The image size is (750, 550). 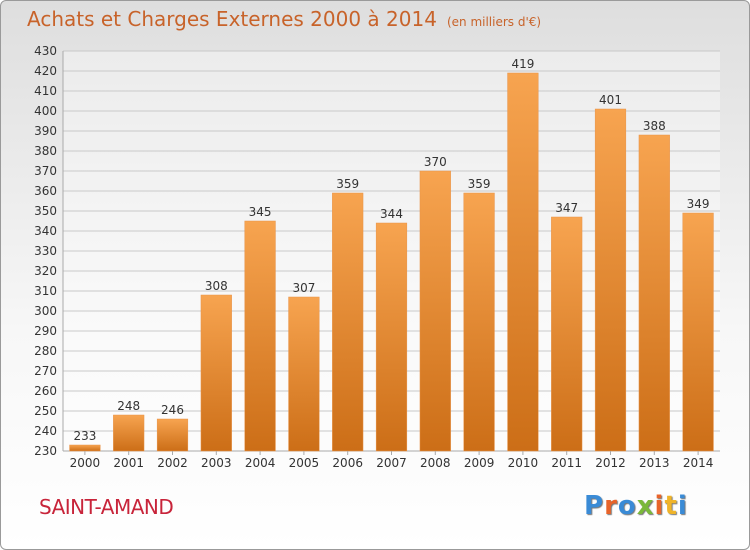 What do you see at coordinates (698, 204) in the screenshot?
I see `bar-value-label: 349` at bounding box center [698, 204].